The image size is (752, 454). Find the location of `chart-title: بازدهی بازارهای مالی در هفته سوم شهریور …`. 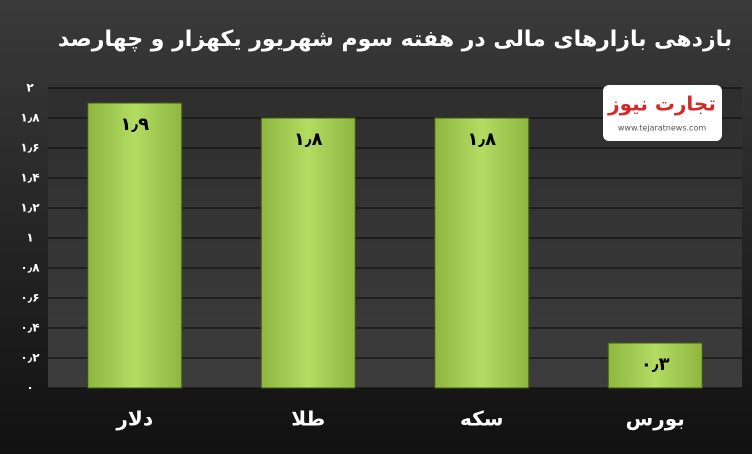

chart-title: بازدهی بازارهای مالی در هفته سوم شهریور … is located at coordinates (395, 39).